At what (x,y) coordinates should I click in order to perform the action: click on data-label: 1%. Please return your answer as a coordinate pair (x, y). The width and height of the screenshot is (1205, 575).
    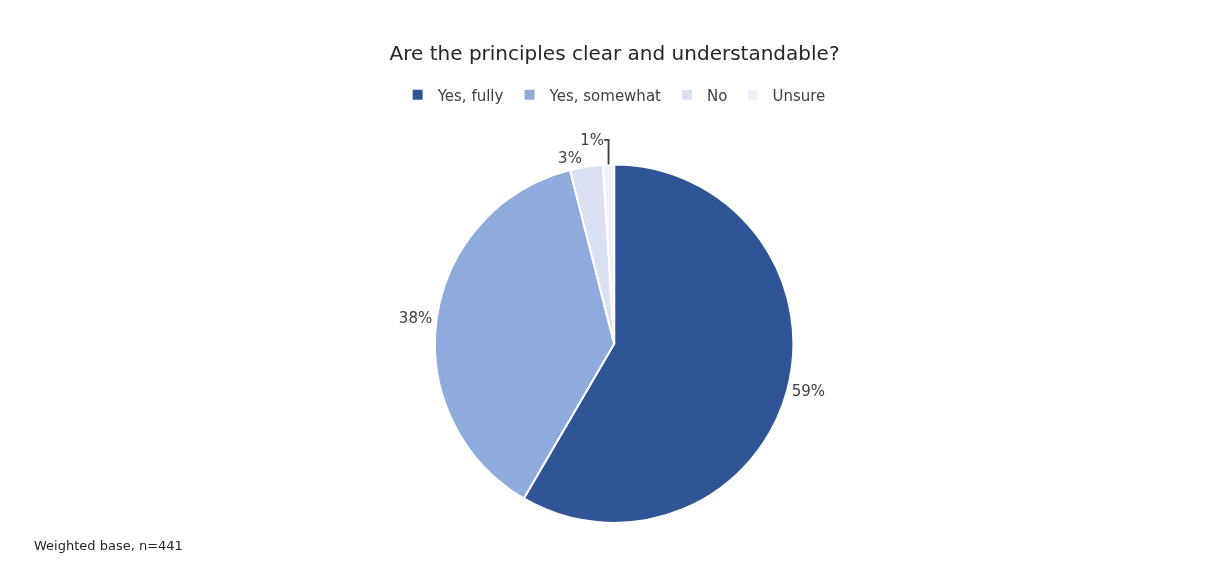
    Looking at the image, I should click on (592, 139).